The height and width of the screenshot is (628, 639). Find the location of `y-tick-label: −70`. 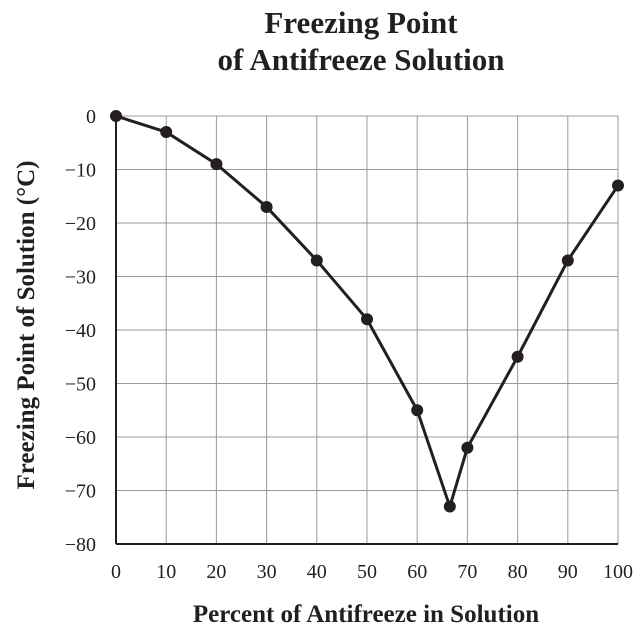

y-tick-label: −70 is located at coordinates (80, 492).